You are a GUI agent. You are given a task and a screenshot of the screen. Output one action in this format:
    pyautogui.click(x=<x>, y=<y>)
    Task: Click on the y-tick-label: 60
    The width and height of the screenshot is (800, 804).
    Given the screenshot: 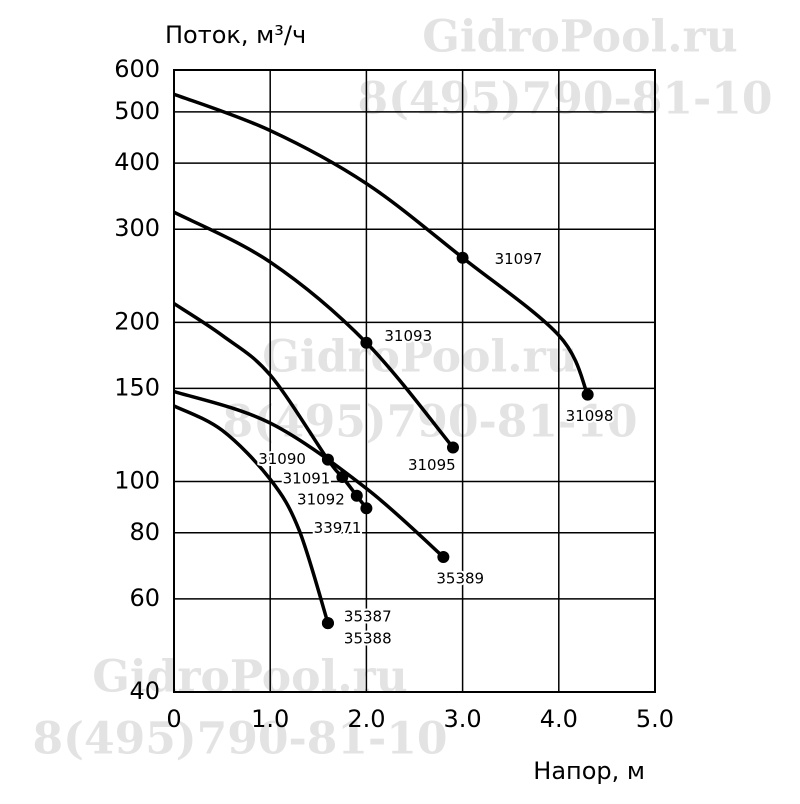 What is the action you would take?
    pyautogui.click(x=144, y=598)
    